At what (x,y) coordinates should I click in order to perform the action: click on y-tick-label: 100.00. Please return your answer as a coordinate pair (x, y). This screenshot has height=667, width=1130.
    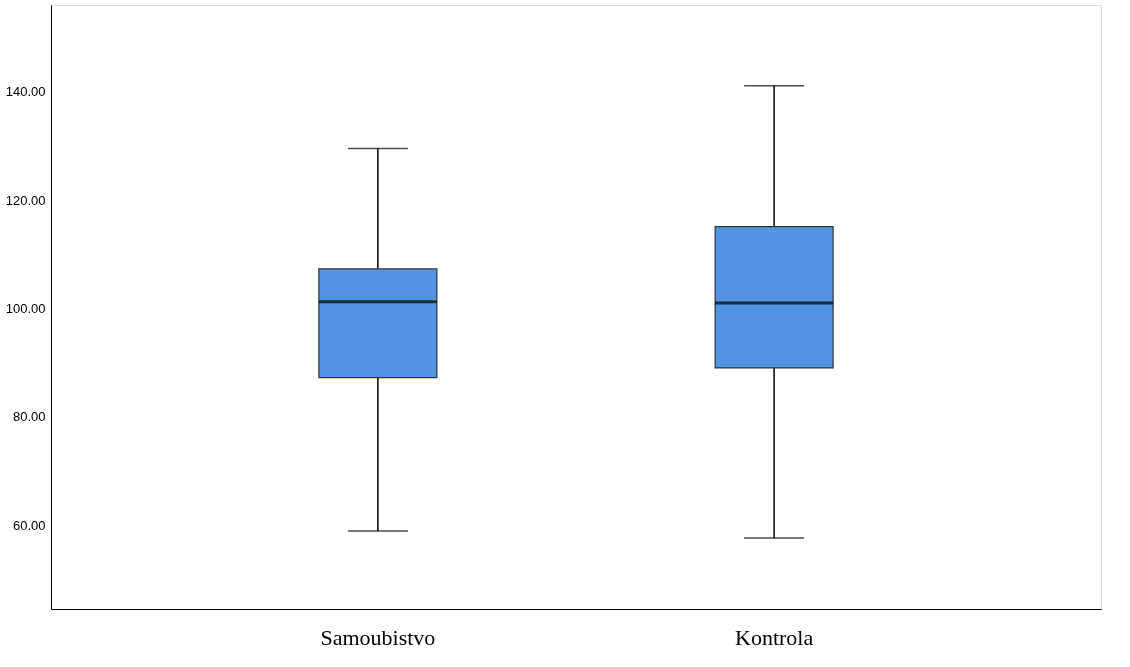
    Looking at the image, I should click on (25, 308).